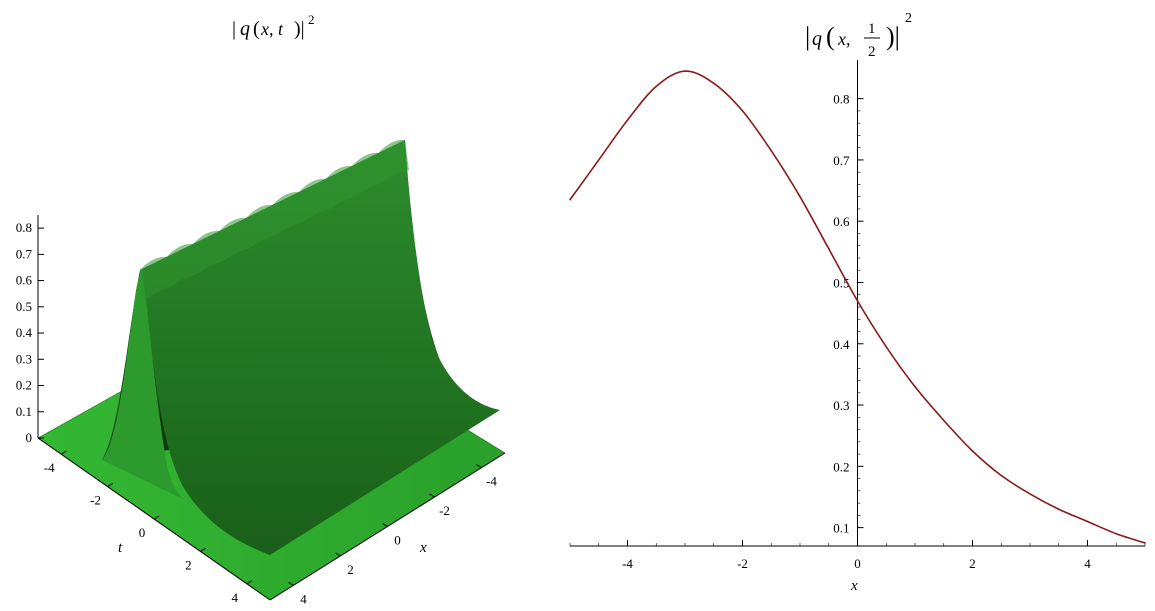  I want to click on y-tick-label: 0.4, so click(841, 344).